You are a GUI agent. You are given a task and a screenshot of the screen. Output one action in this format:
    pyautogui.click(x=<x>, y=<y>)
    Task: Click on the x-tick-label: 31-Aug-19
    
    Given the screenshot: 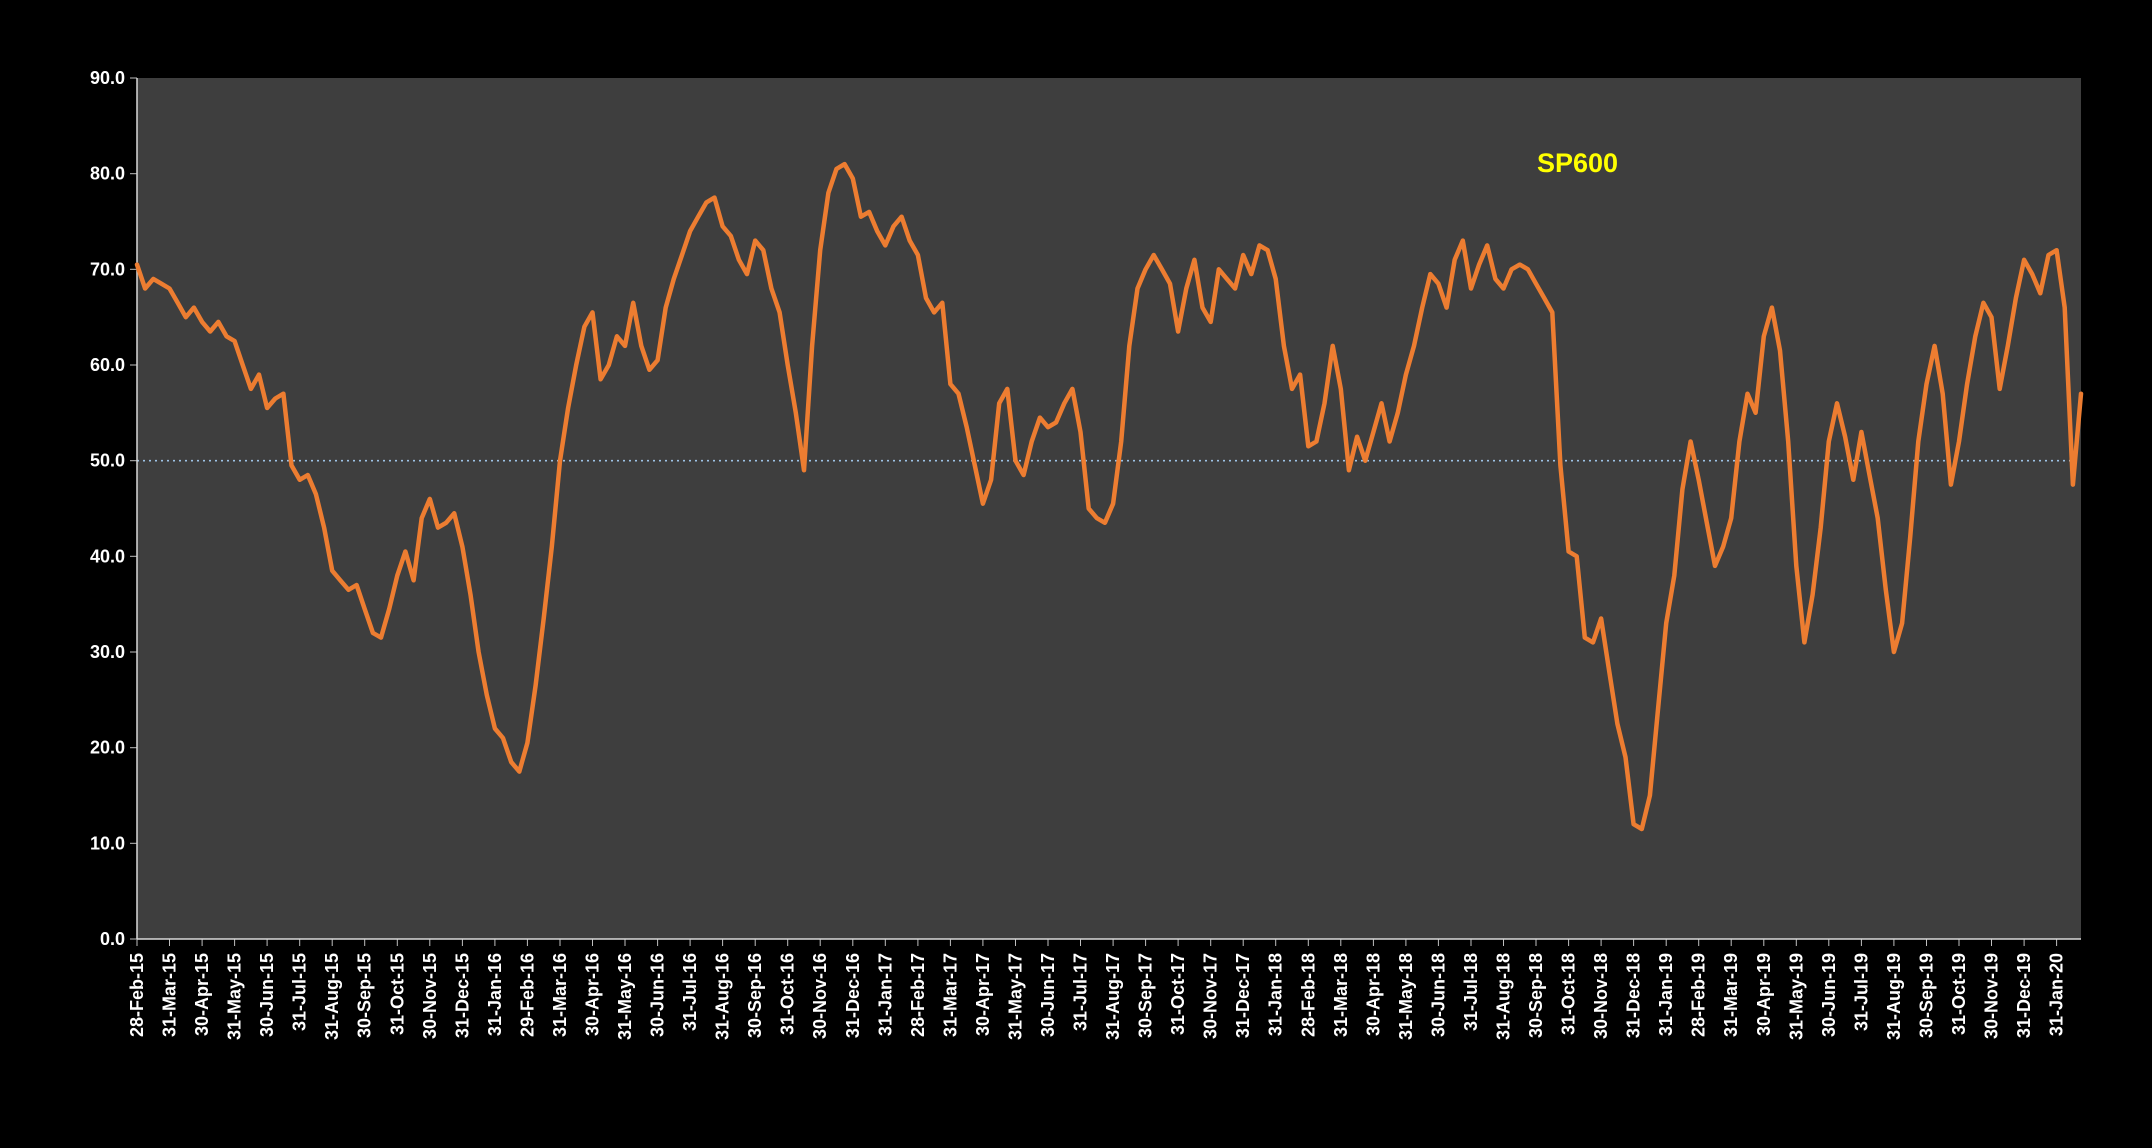 What is the action you would take?
    pyautogui.click(x=1894, y=996)
    